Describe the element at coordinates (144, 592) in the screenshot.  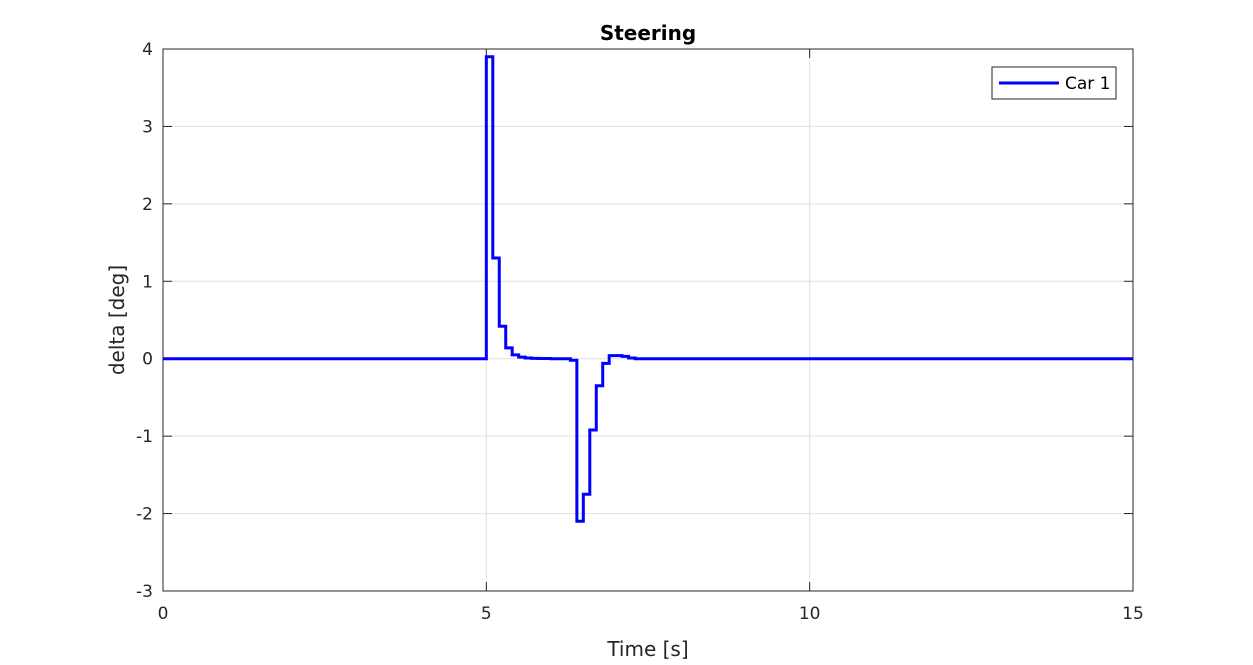
I see `y-tick-label: -3` at that location.